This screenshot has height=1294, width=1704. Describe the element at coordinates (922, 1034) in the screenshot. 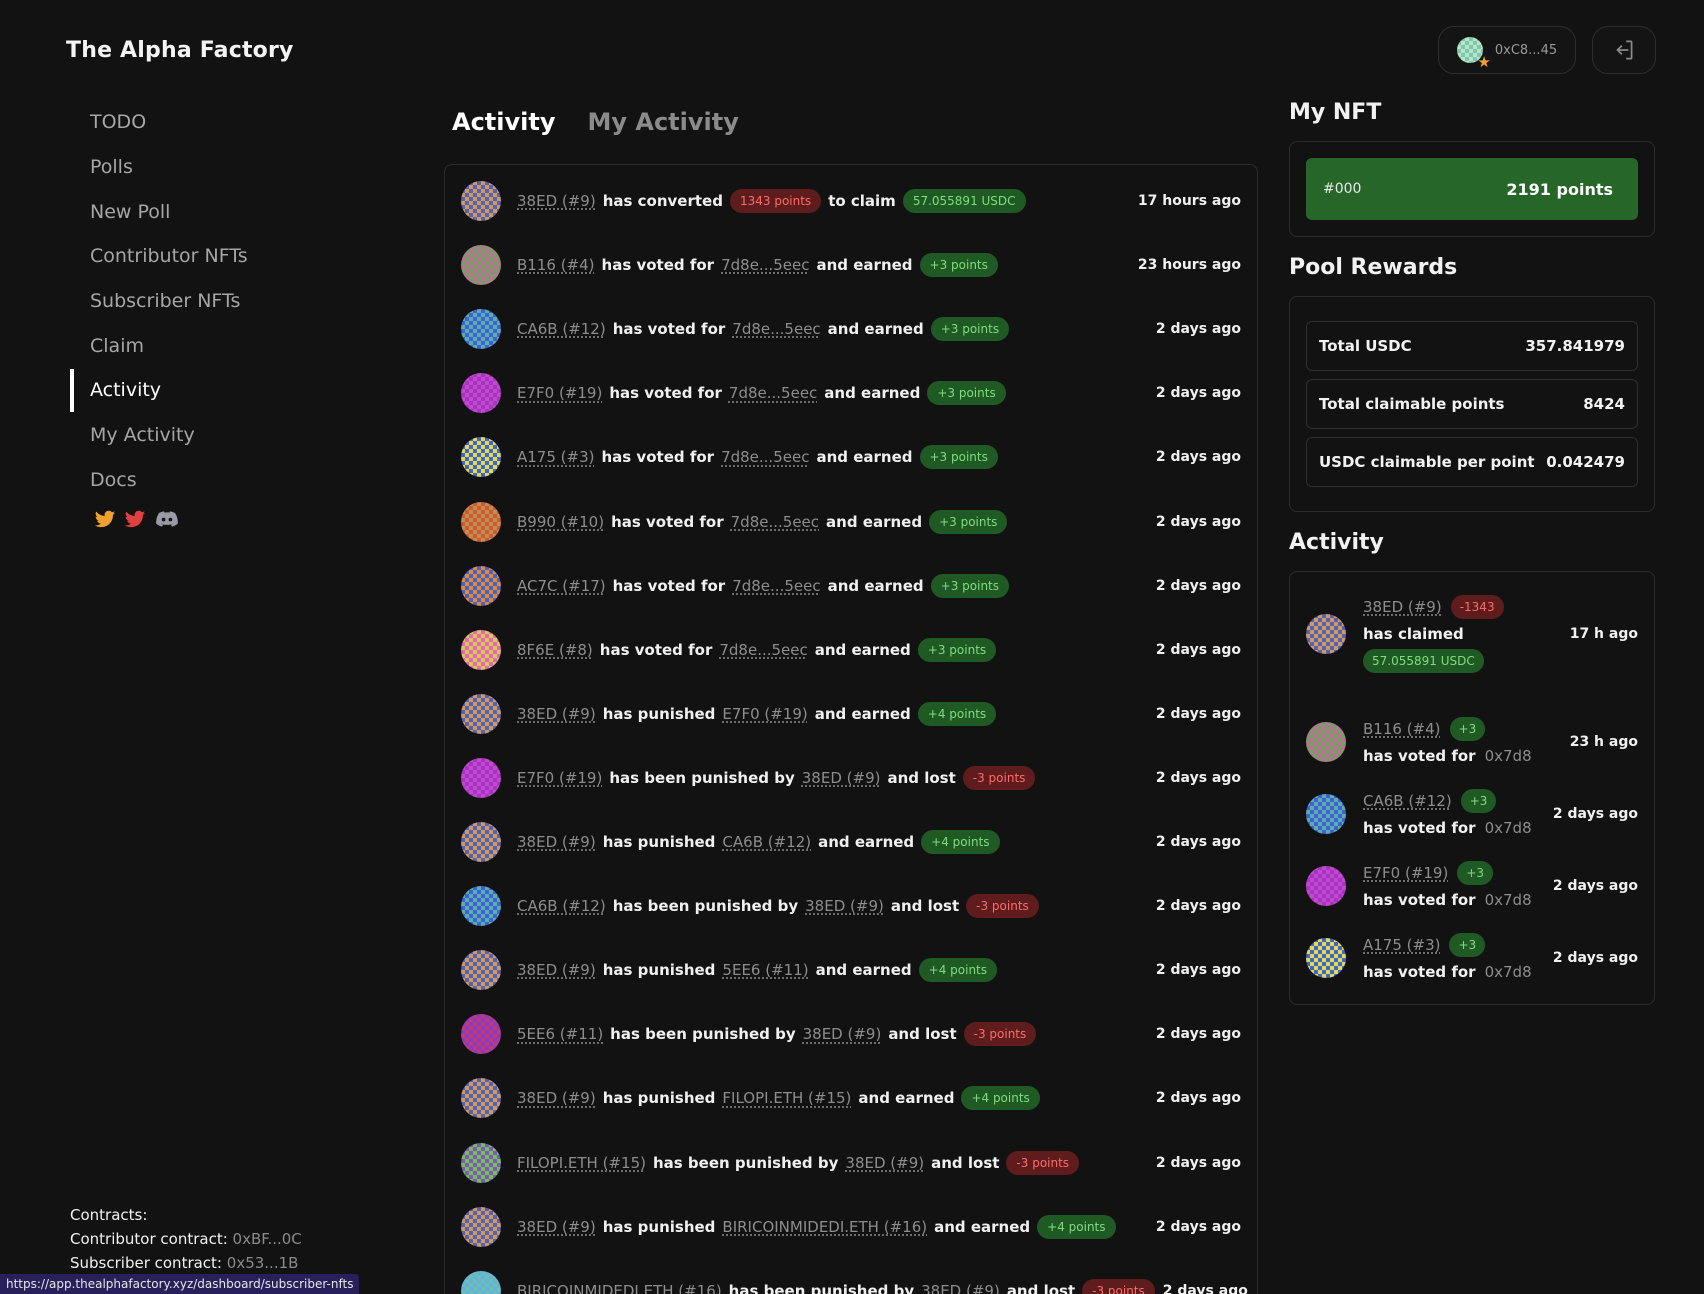

I see `feed-text: and lost` at that location.